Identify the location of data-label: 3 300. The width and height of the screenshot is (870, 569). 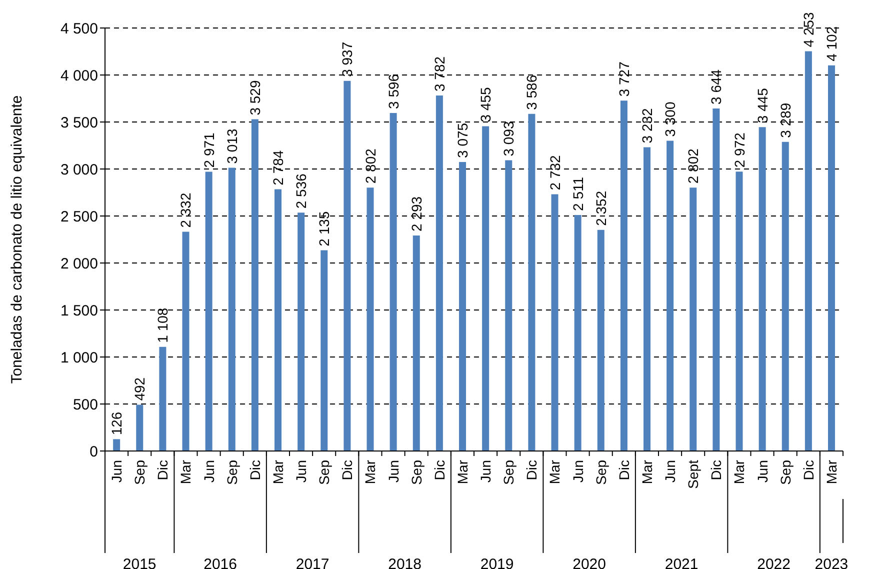
(670, 119).